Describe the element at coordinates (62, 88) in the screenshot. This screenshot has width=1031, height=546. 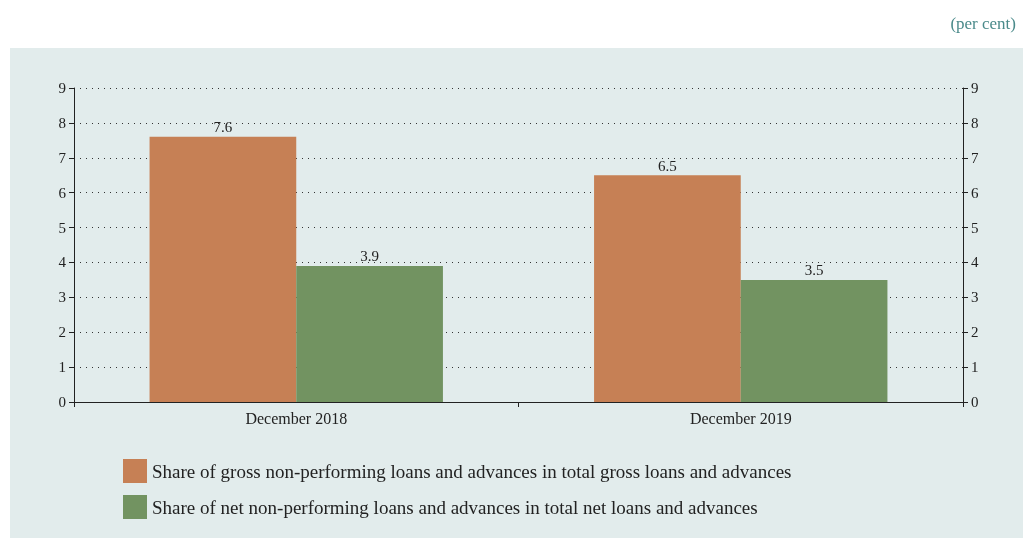
I see `y-tick-label: 9` at that location.